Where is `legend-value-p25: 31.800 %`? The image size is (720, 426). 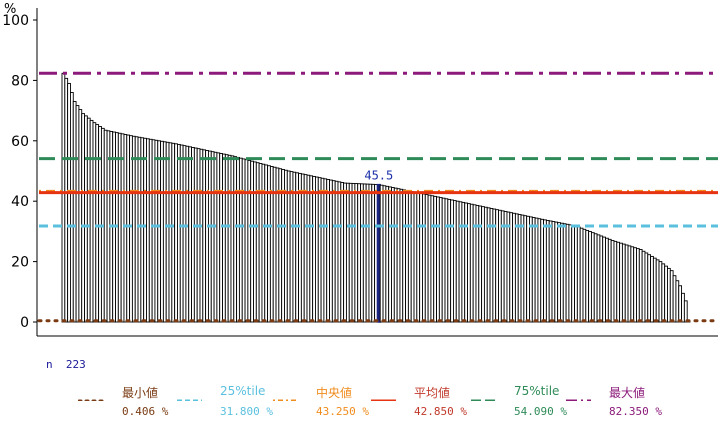 legend-value-p25: 31.800 % is located at coordinates (246, 411).